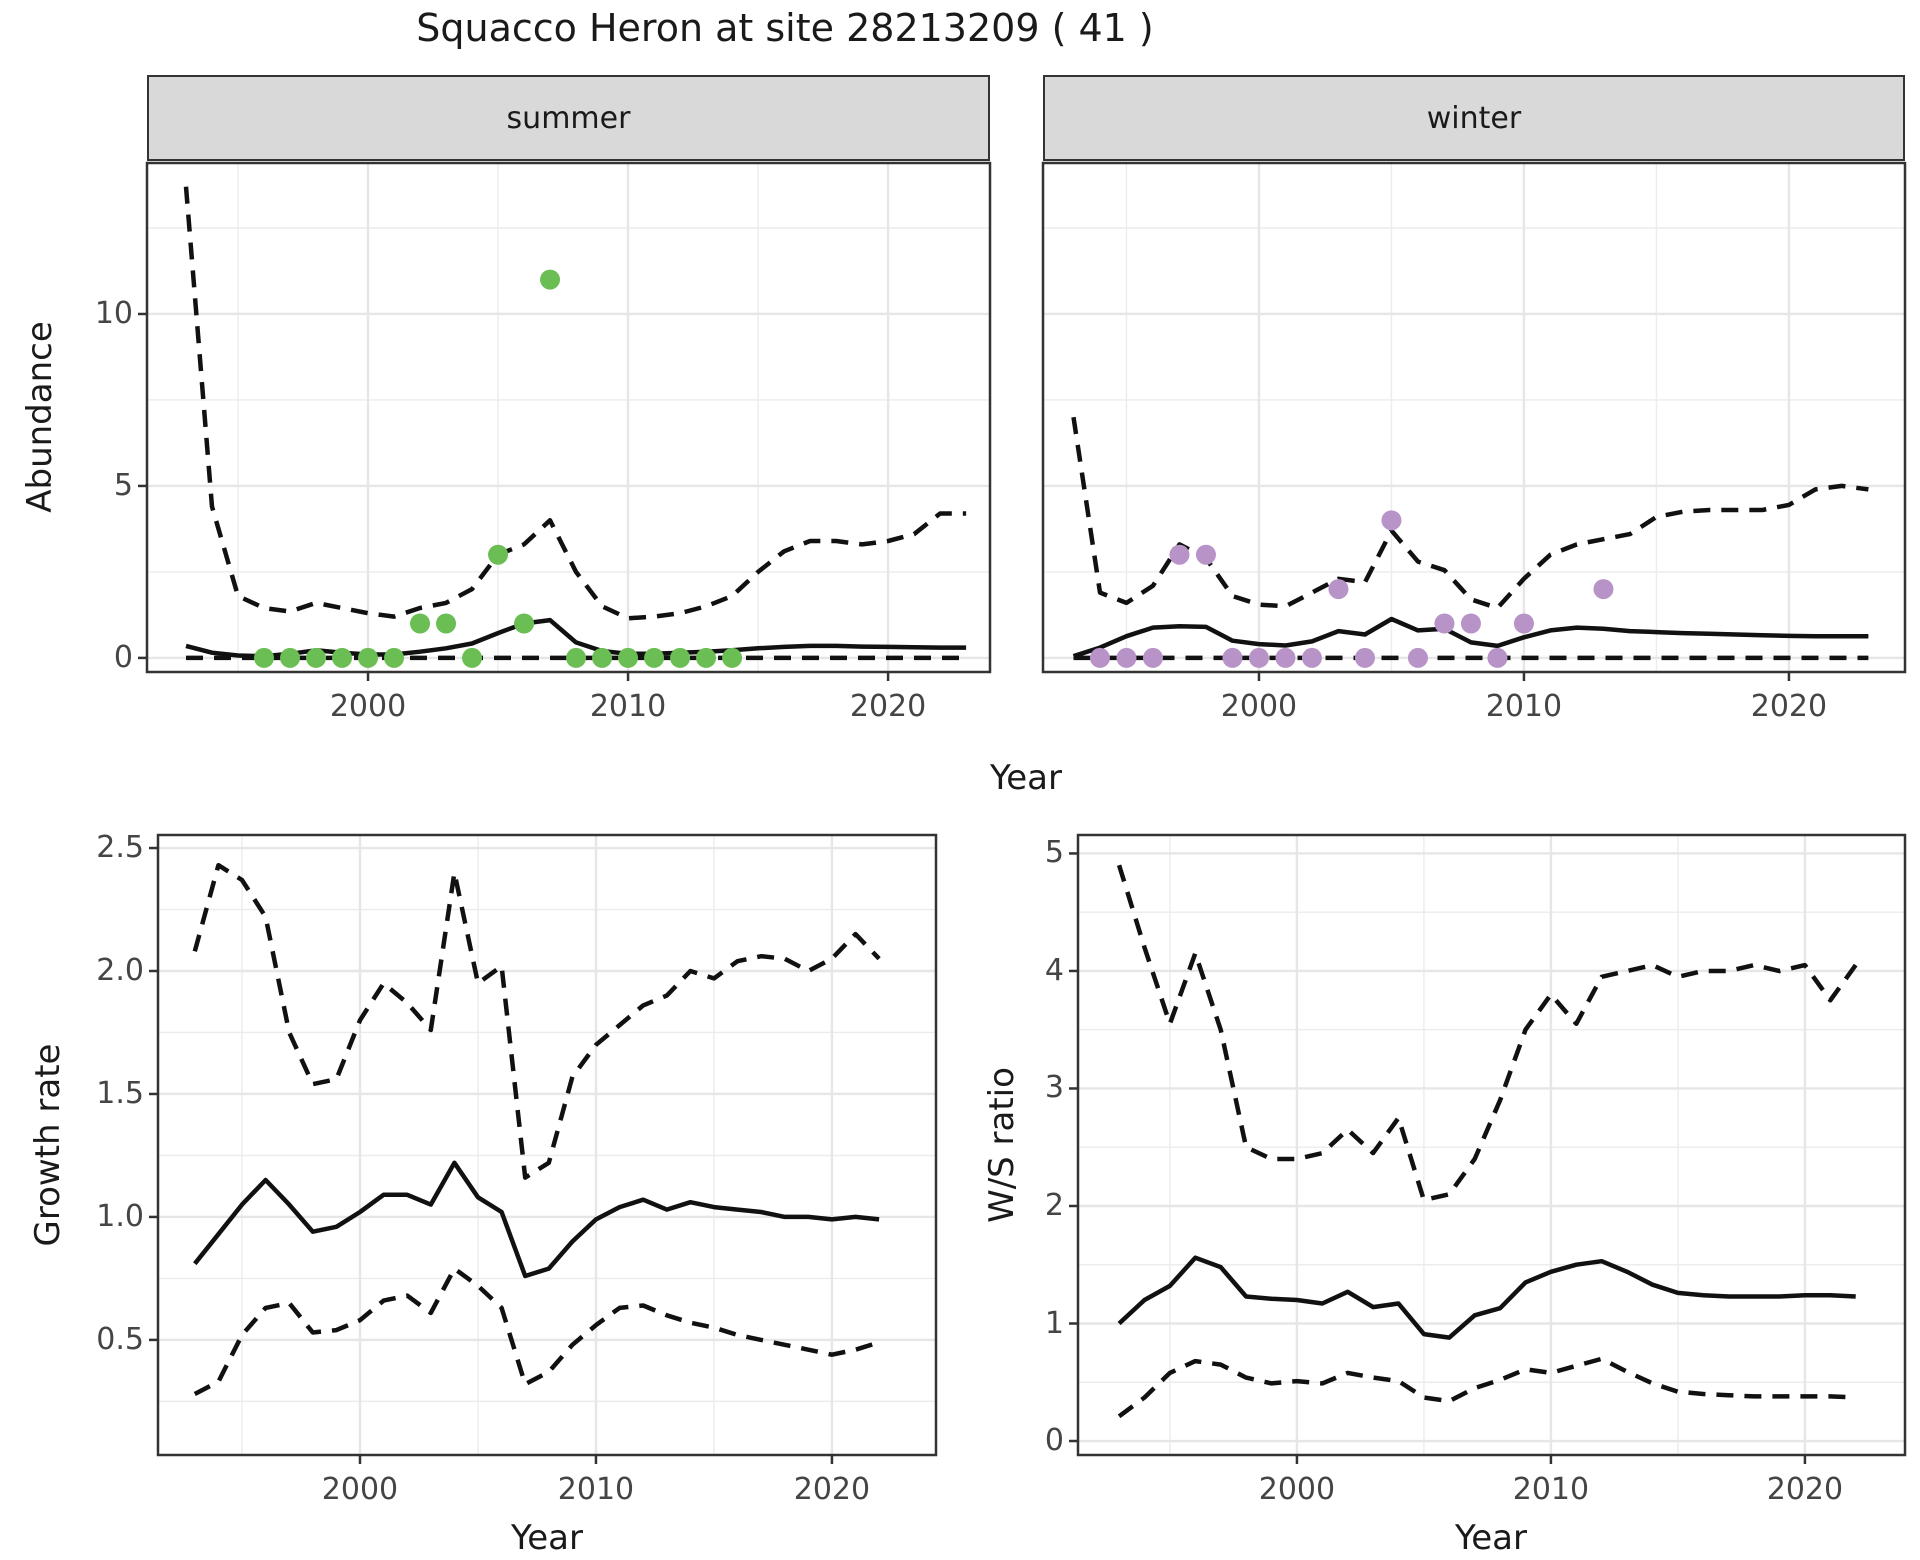 This screenshot has height=1560, width=1920. What do you see at coordinates (1054, 1441) in the screenshot?
I see `ws-ratio-y-tick-label: 0` at bounding box center [1054, 1441].